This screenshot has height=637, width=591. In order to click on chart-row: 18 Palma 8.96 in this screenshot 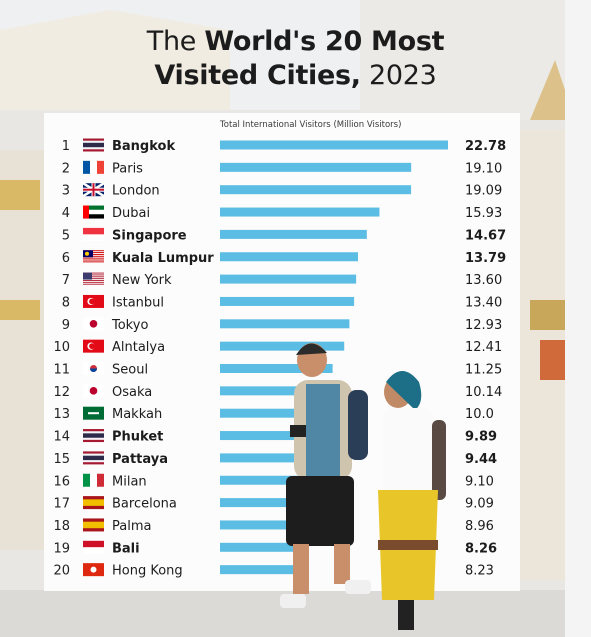, I will do `click(273, 526)`.